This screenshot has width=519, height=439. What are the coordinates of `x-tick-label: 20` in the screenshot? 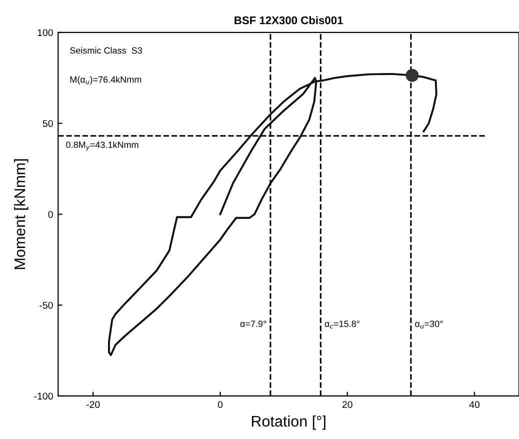 It's located at (347, 404).